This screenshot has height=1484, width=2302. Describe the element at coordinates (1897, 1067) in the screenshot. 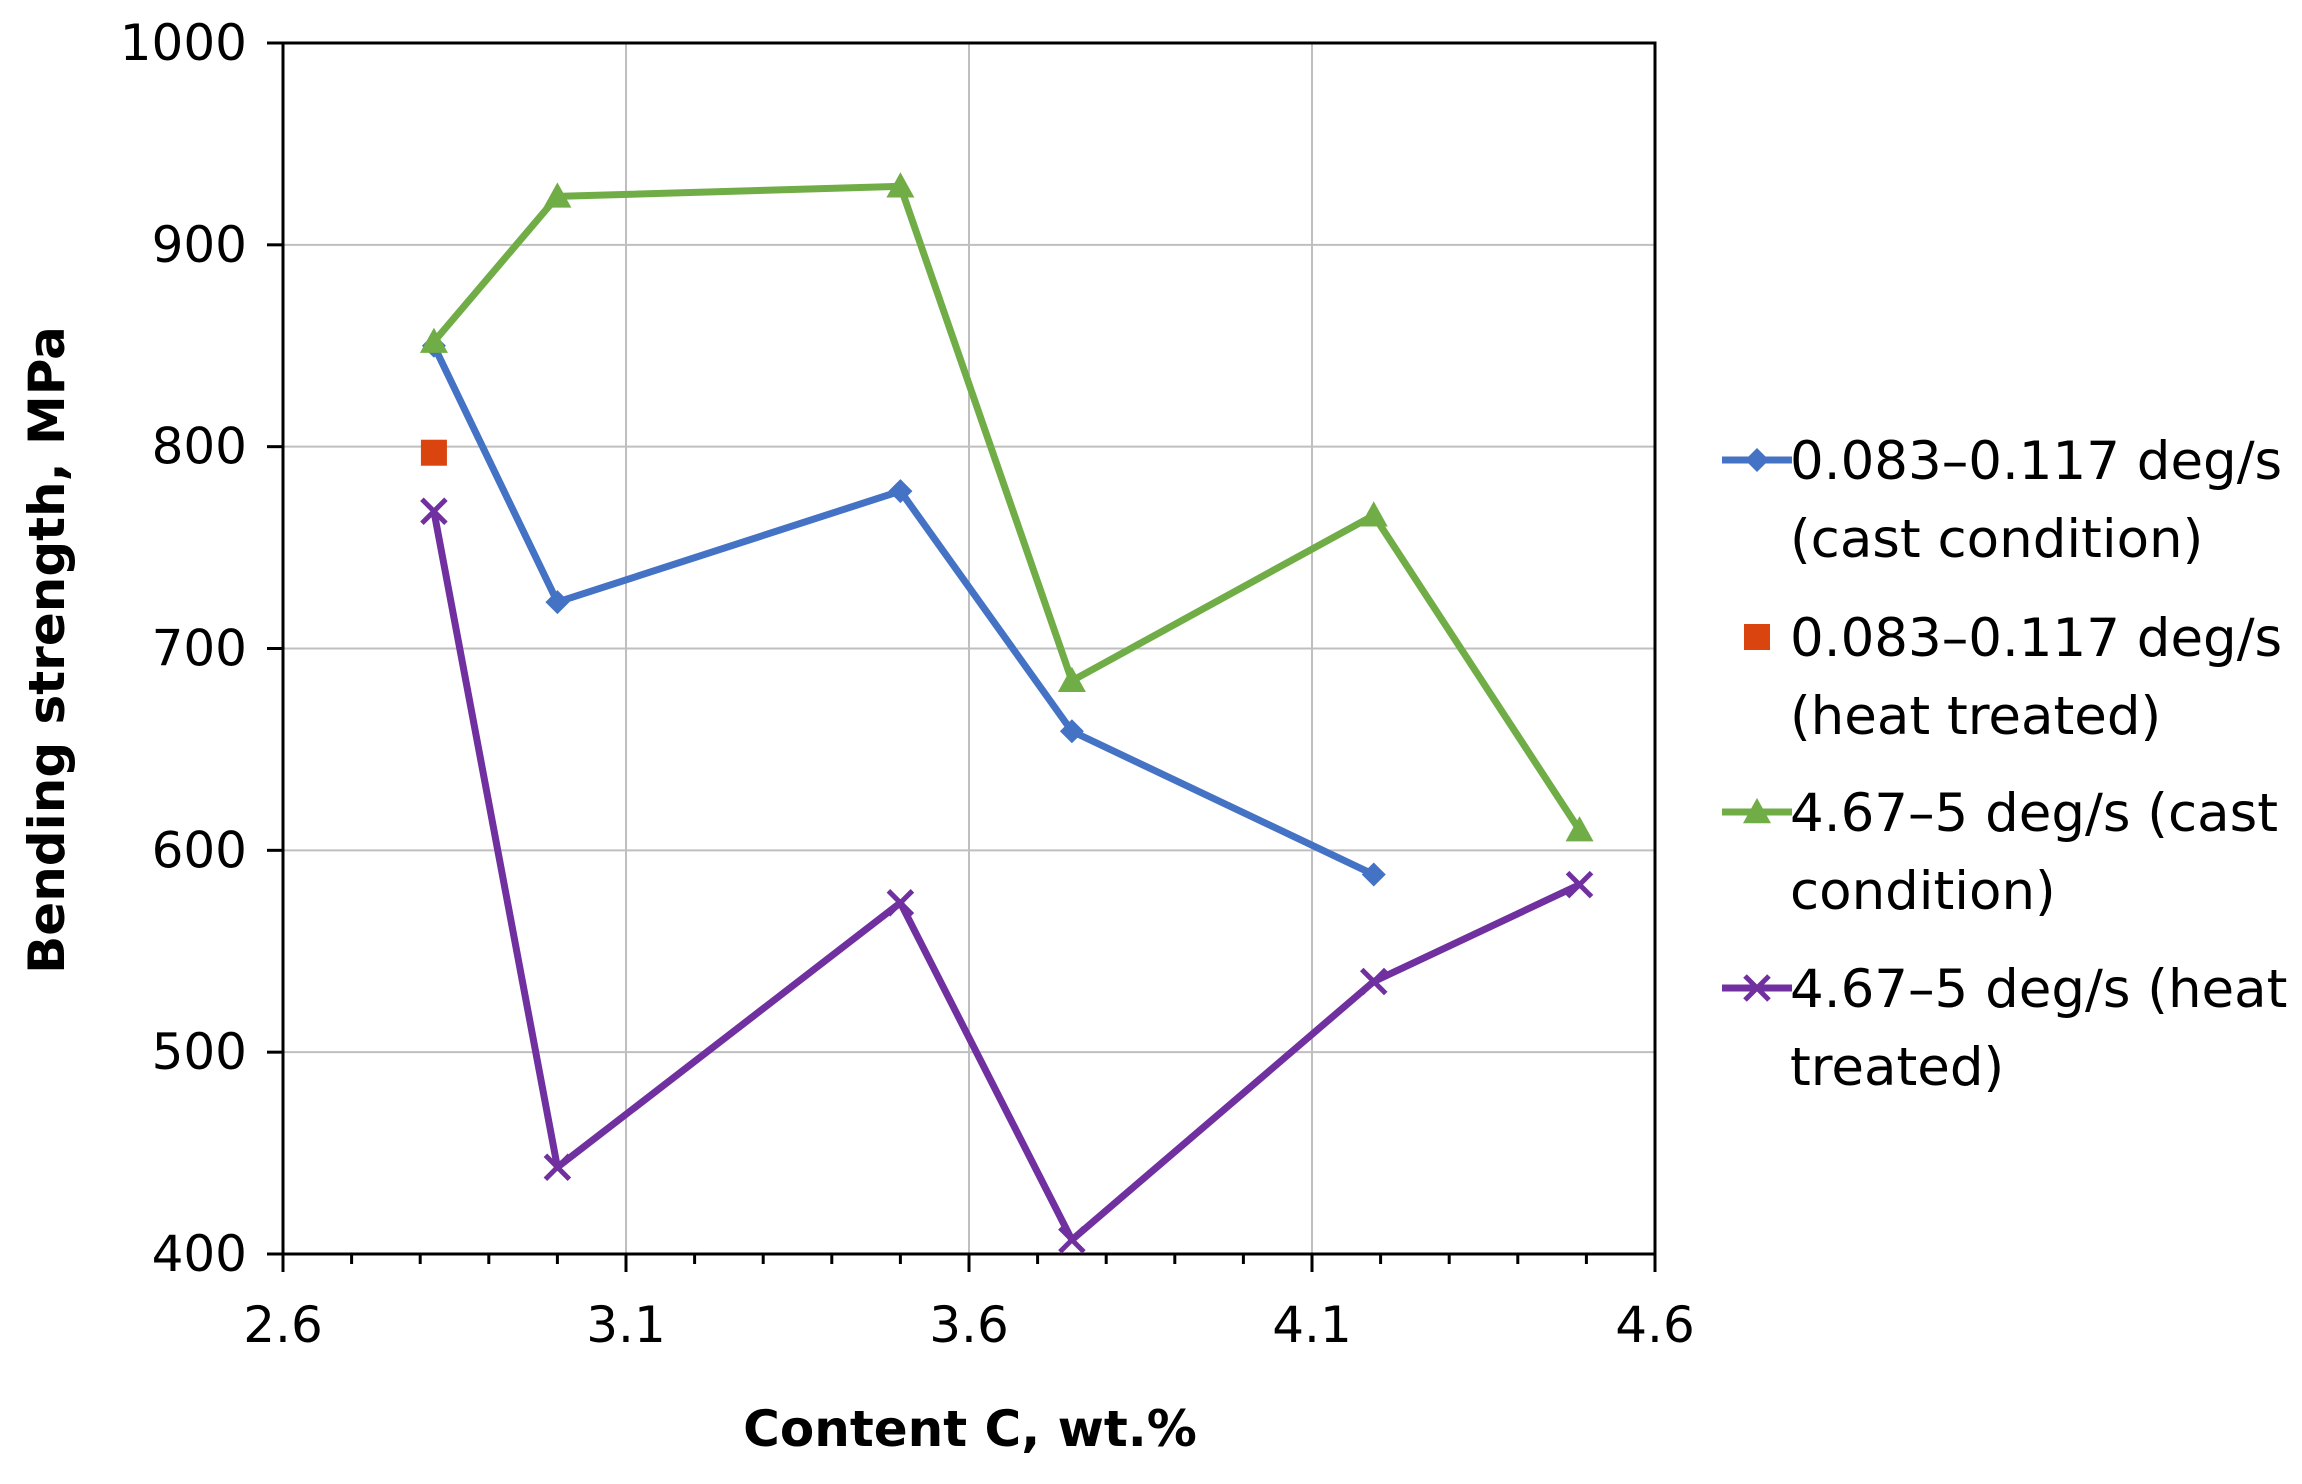

I see `legend-label-4-line-2: treated)` at that location.